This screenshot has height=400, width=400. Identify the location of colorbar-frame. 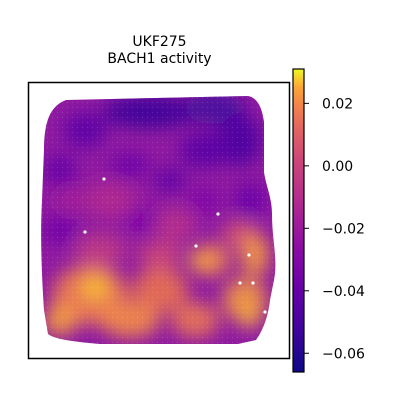
(298, 220).